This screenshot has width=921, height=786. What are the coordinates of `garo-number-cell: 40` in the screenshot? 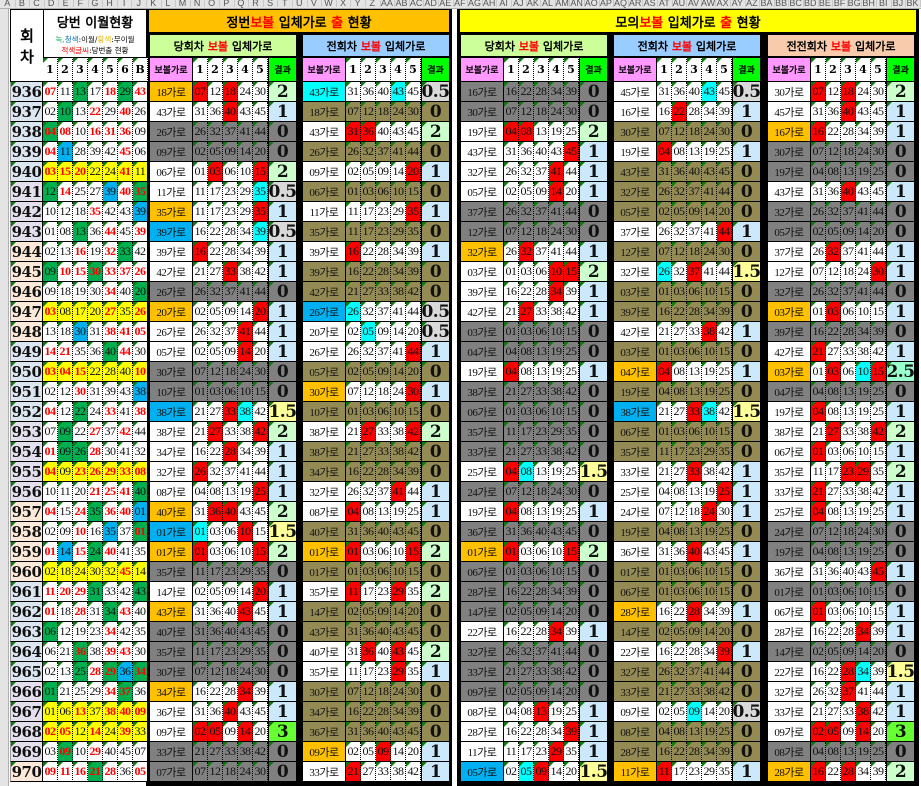 It's located at (230, 512).